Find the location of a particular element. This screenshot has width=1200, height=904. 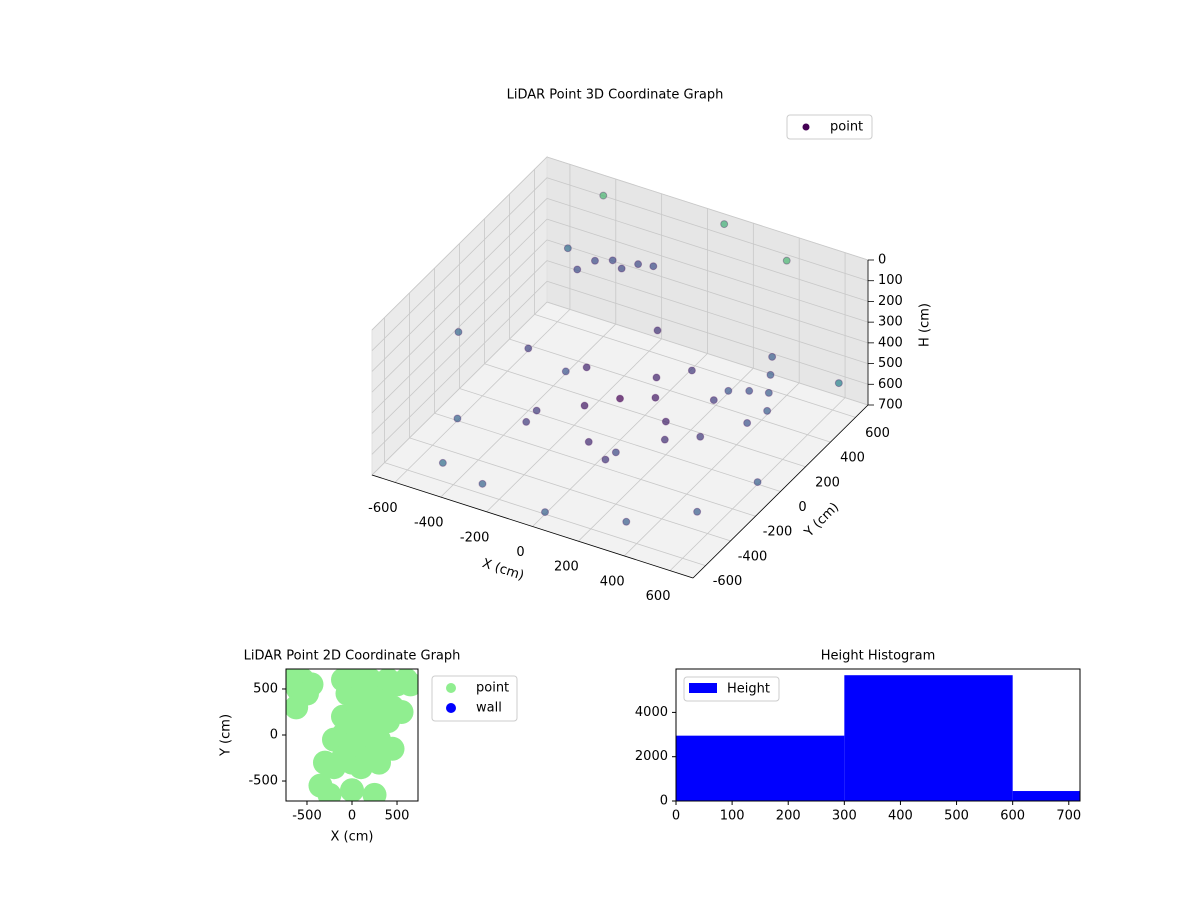

x-tick-label: 100 is located at coordinates (732, 816).